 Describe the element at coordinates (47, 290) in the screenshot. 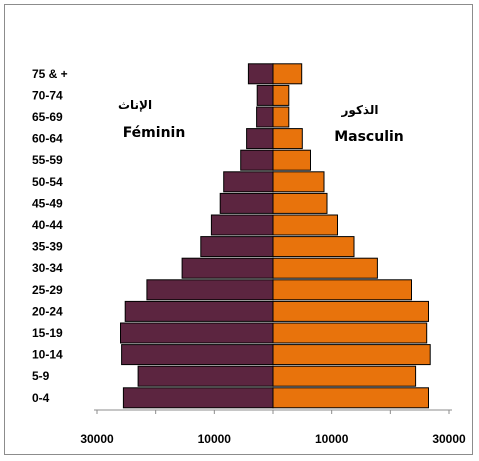

I see `category-label: 25-29` at that location.